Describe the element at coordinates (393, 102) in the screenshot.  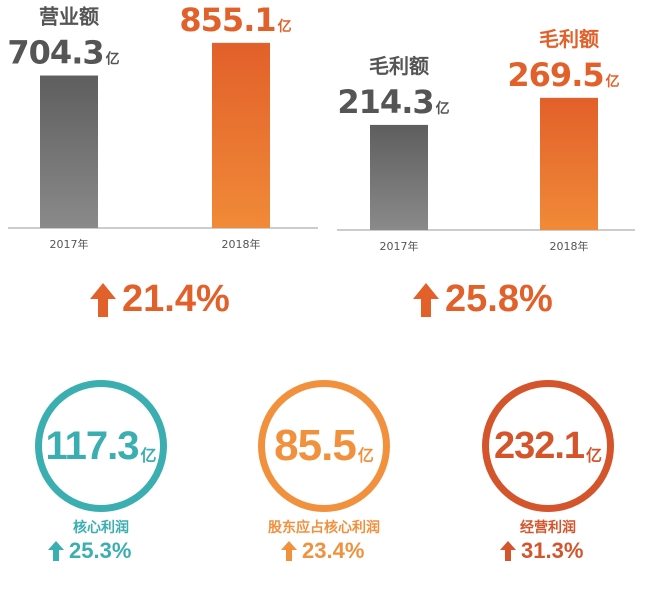
I see `bar-value-label: 214.3 亿` at that location.